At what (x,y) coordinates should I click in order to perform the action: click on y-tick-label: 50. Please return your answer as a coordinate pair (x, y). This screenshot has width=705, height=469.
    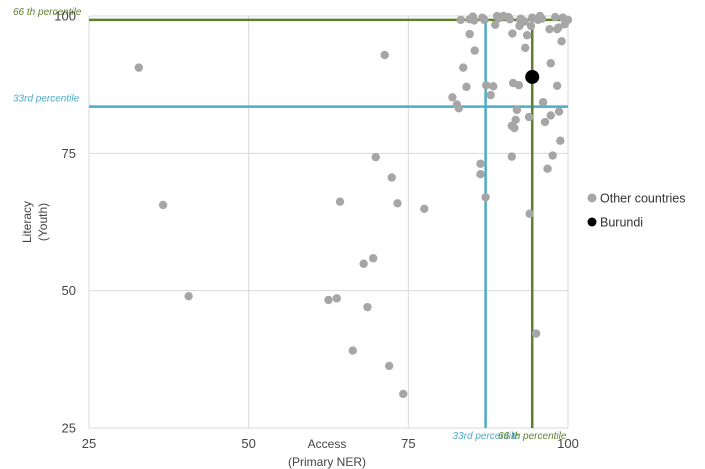
    Looking at the image, I should click on (69, 290).